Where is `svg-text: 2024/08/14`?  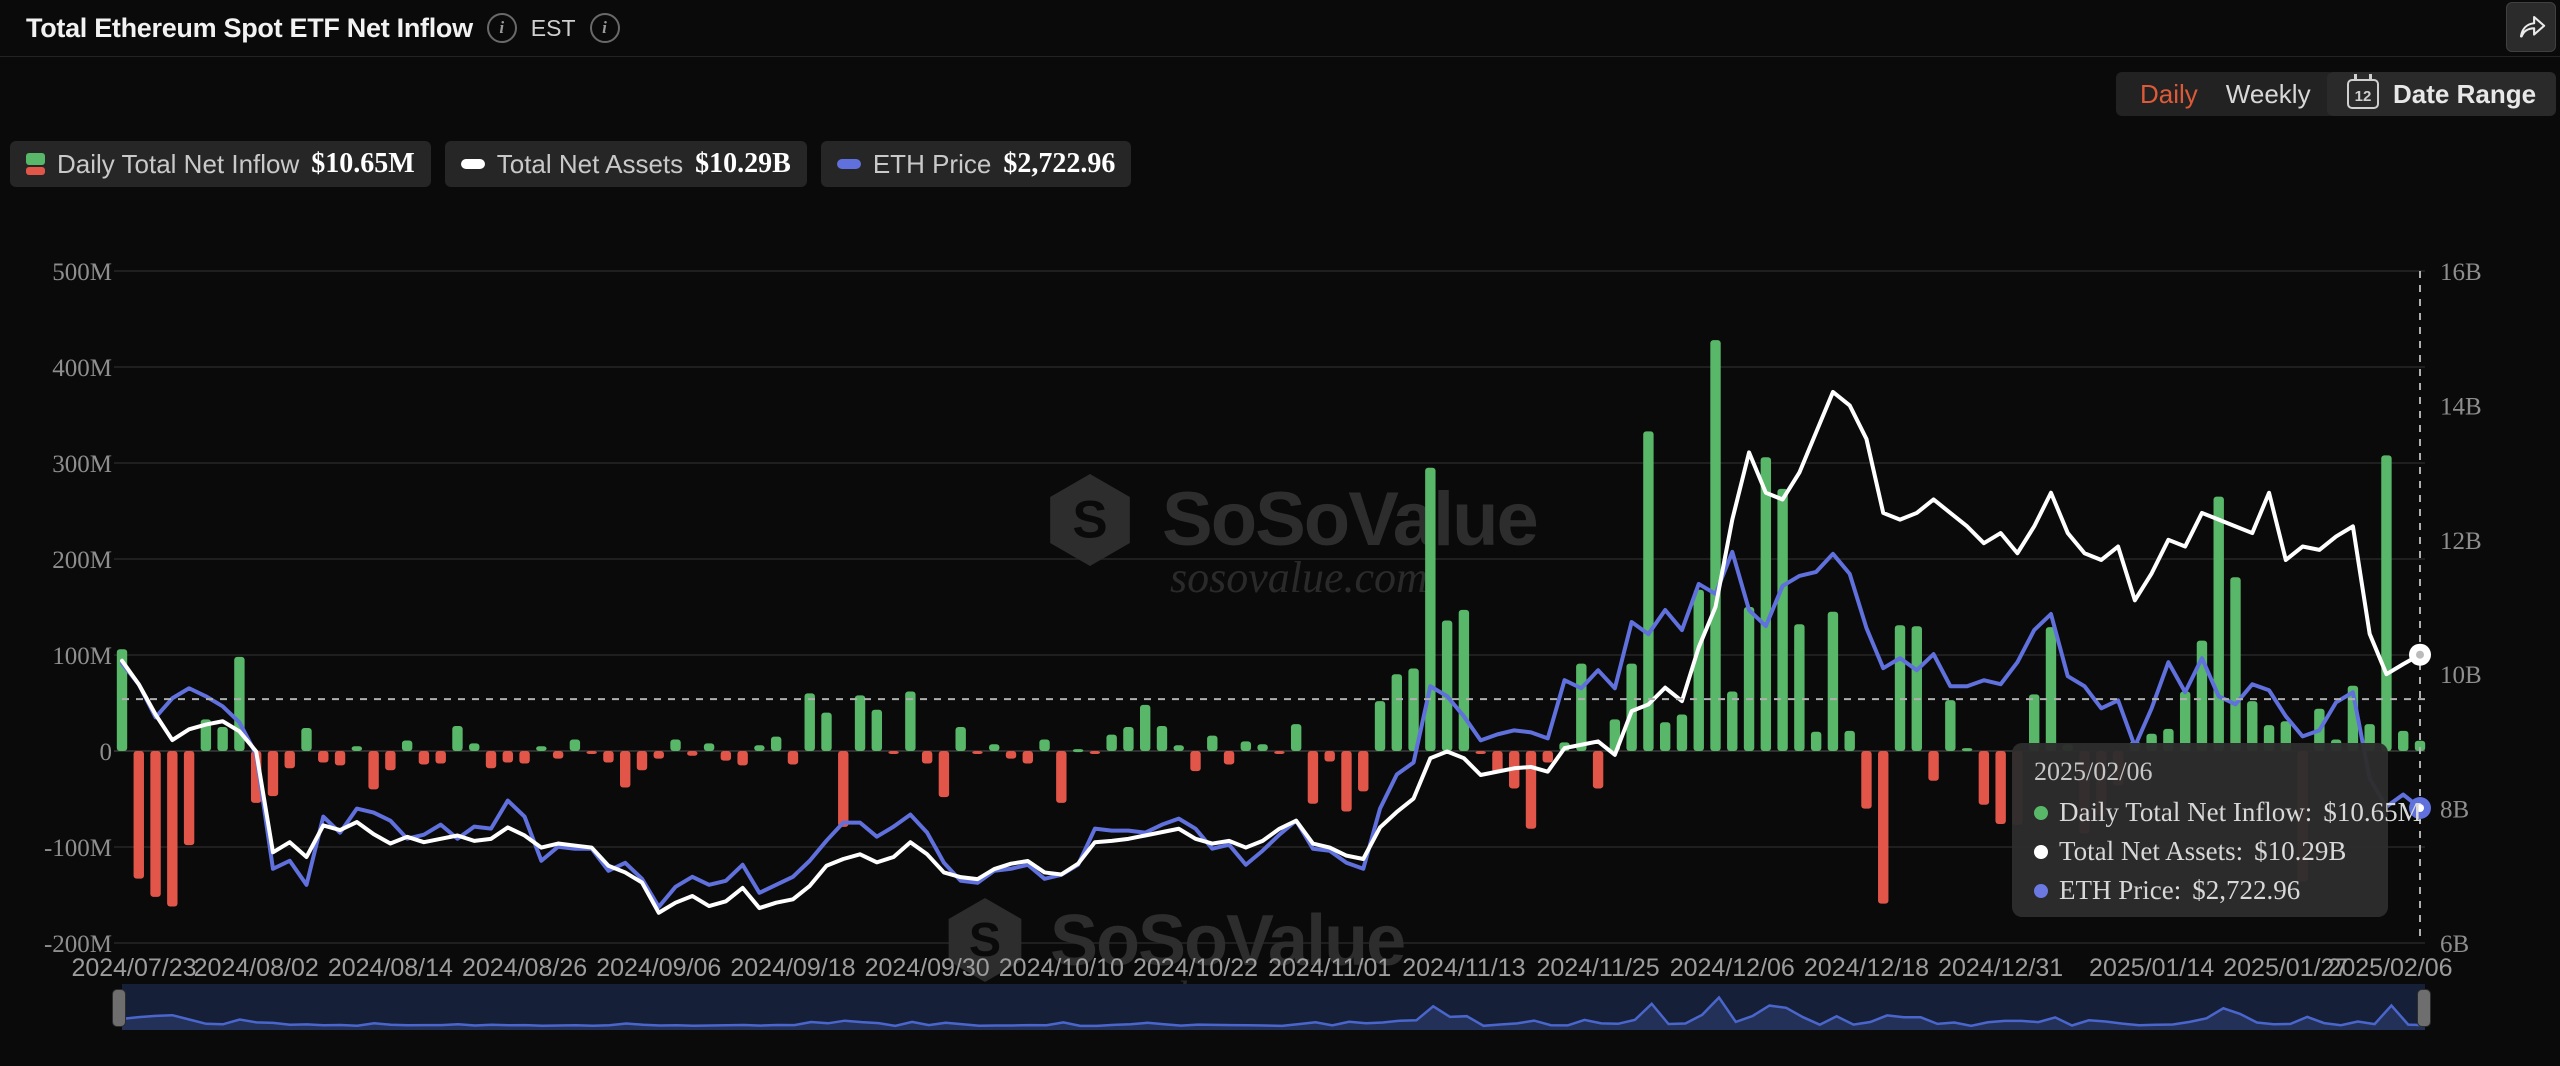
svg-text: 2024/08/14 is located at coordinates (390, 968).